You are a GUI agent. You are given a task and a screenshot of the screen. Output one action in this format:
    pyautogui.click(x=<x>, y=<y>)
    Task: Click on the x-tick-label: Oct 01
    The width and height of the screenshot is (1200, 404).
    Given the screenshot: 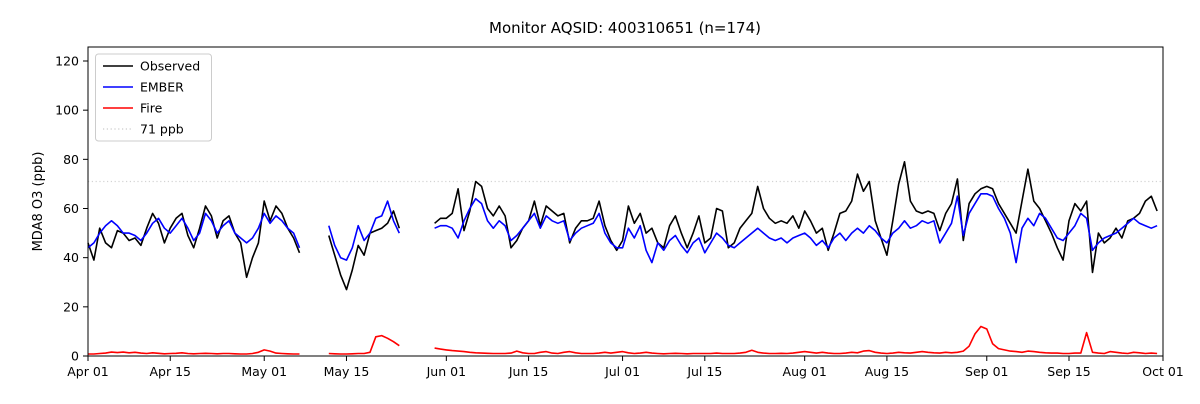 What is the action you would take?
    pyautogui.click(x=1163, y=371)
    